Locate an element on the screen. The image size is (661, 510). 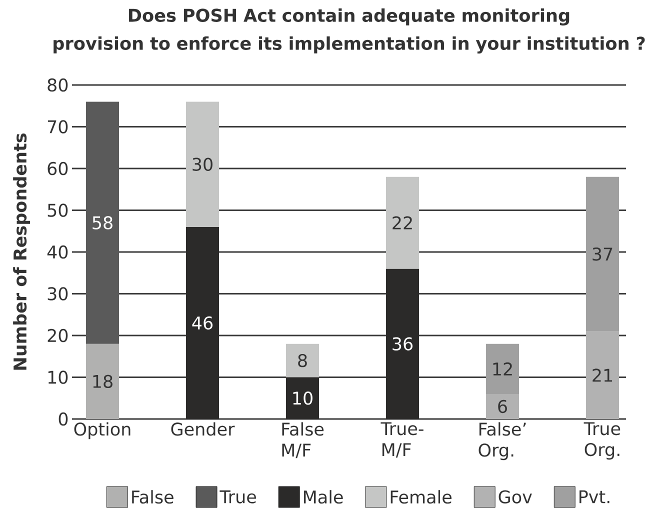
y-tick-label: 40 is located at coordinates (57, 252).